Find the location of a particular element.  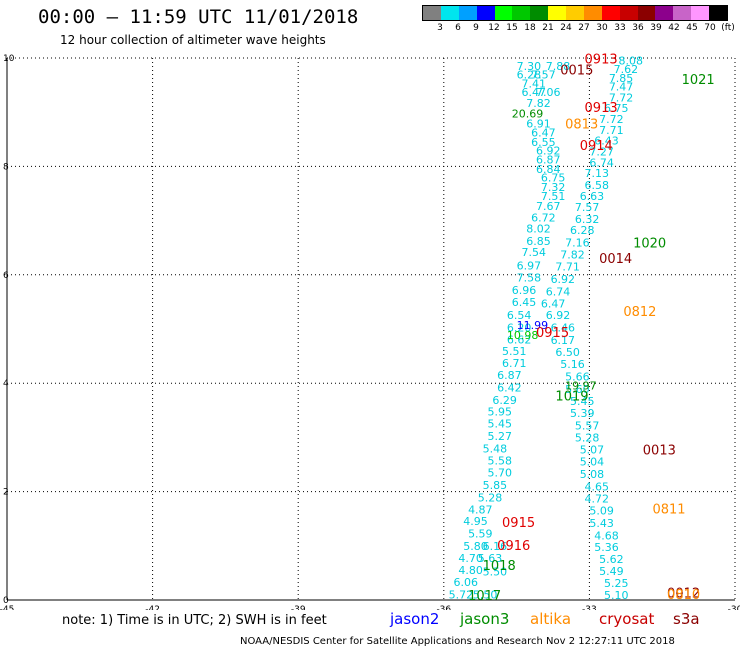

data-point-label: 6.87 is located at coordinates (509, 375).